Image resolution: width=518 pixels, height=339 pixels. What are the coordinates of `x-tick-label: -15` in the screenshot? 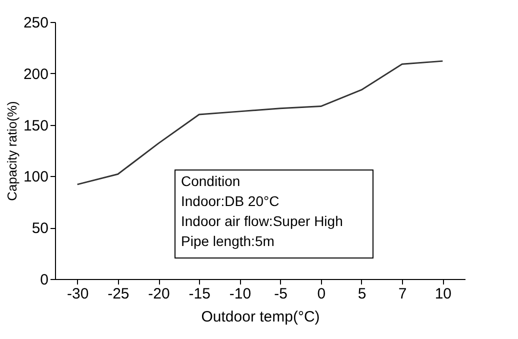 It's located at (199, 294).